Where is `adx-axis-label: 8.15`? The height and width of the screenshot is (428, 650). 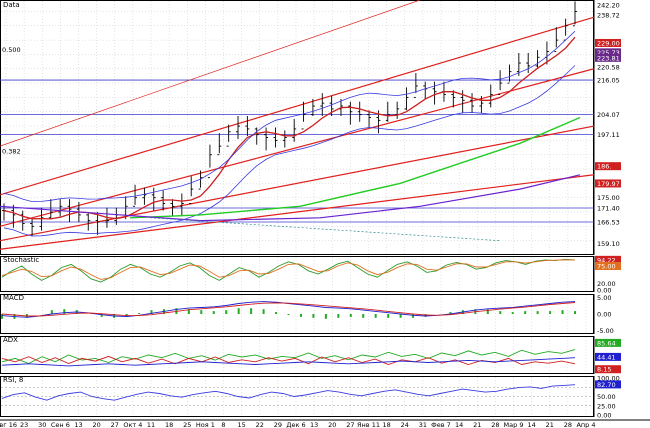 adx-axis-label: 8.15 is located at coordinates (604, 370).